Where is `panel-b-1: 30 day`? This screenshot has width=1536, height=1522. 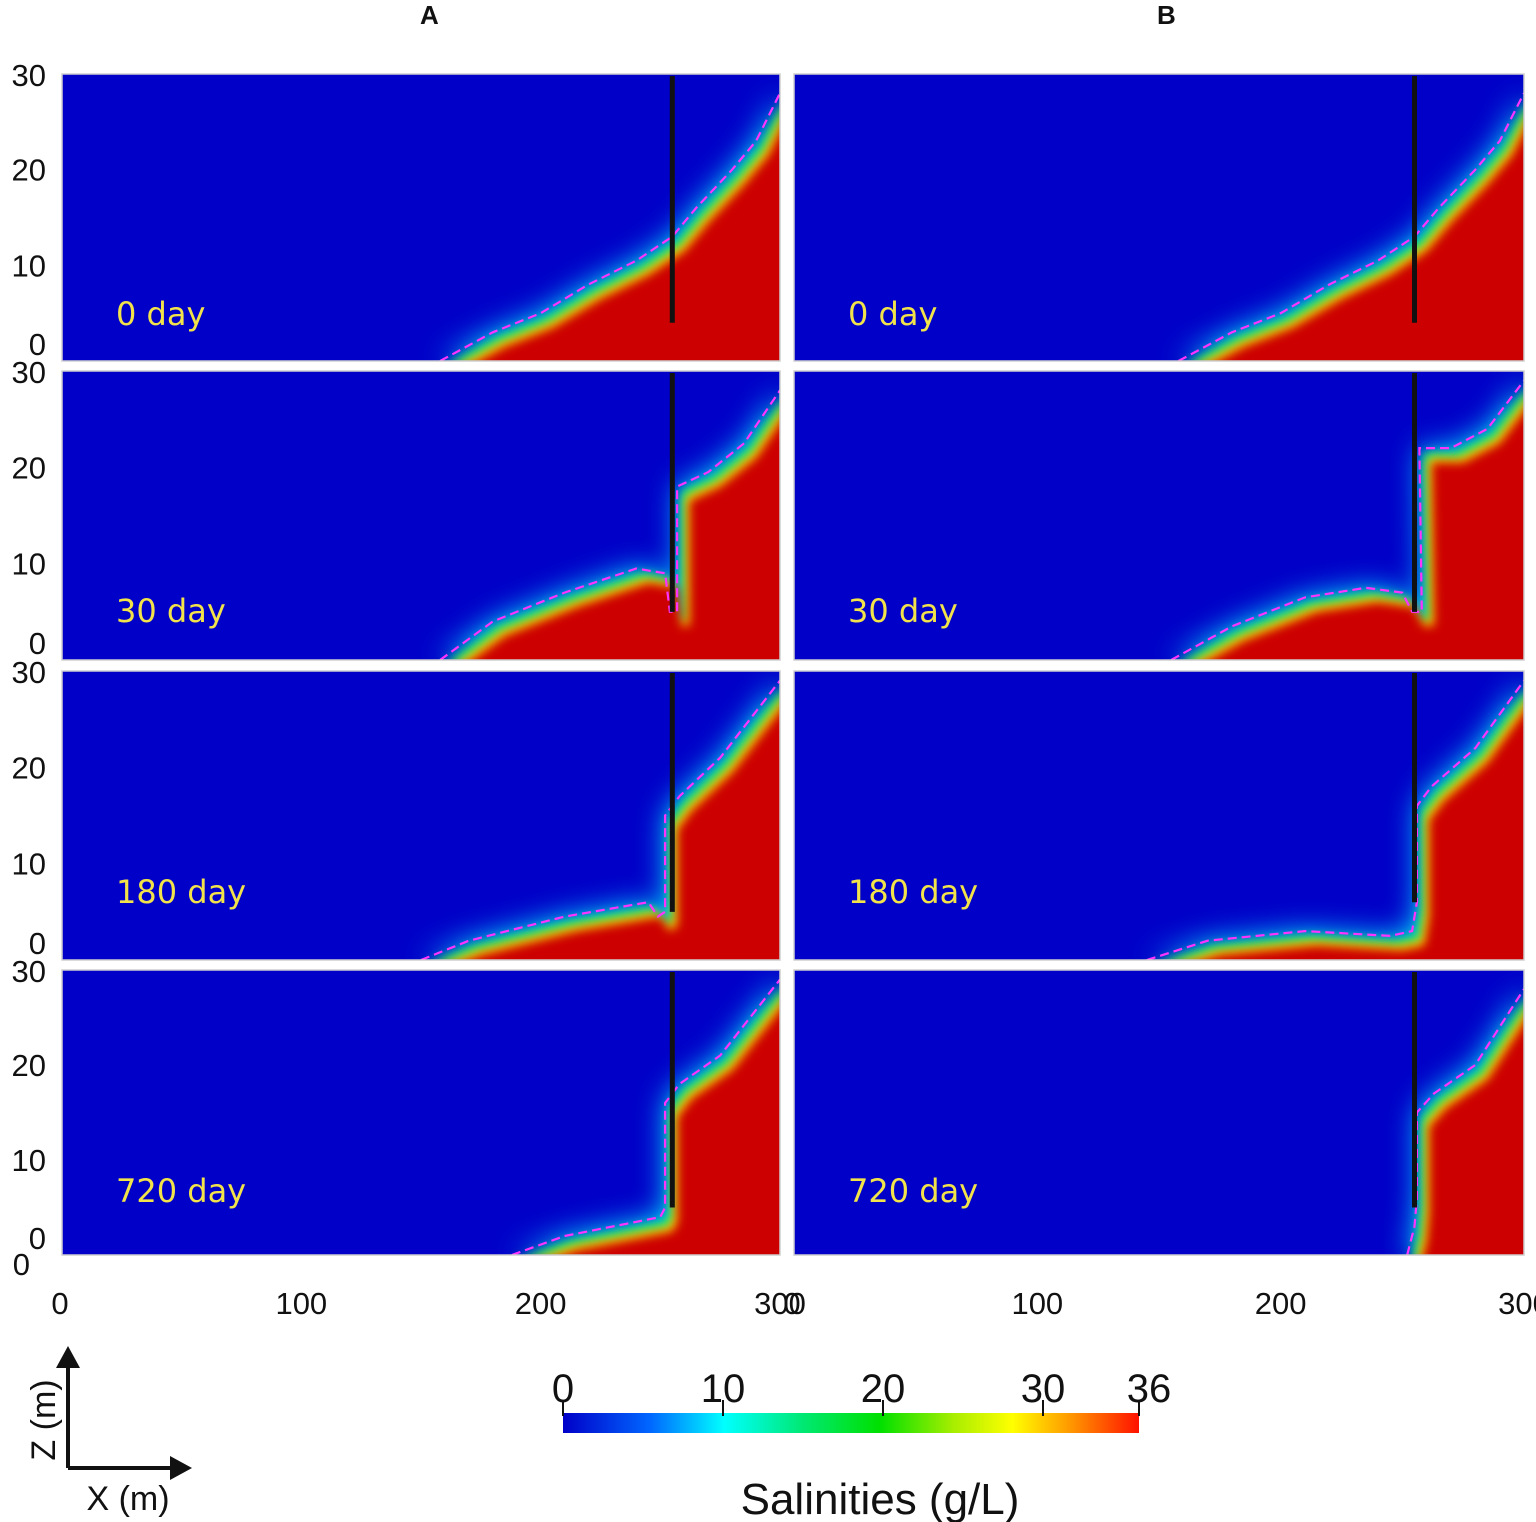 panel-b-1: 30 day is located at coordinates (1159, 515).